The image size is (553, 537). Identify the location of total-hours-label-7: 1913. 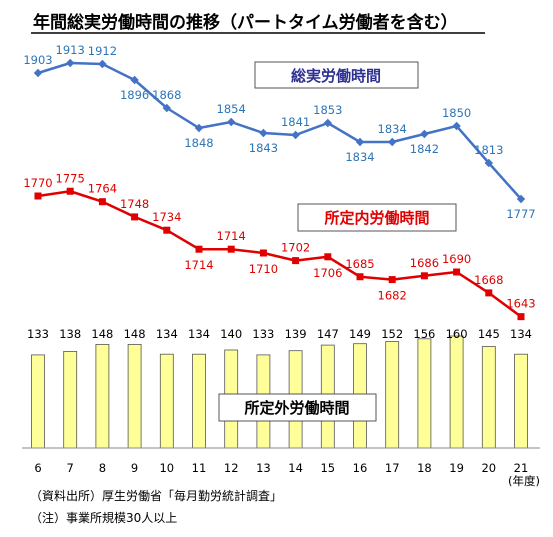
(70, 50).